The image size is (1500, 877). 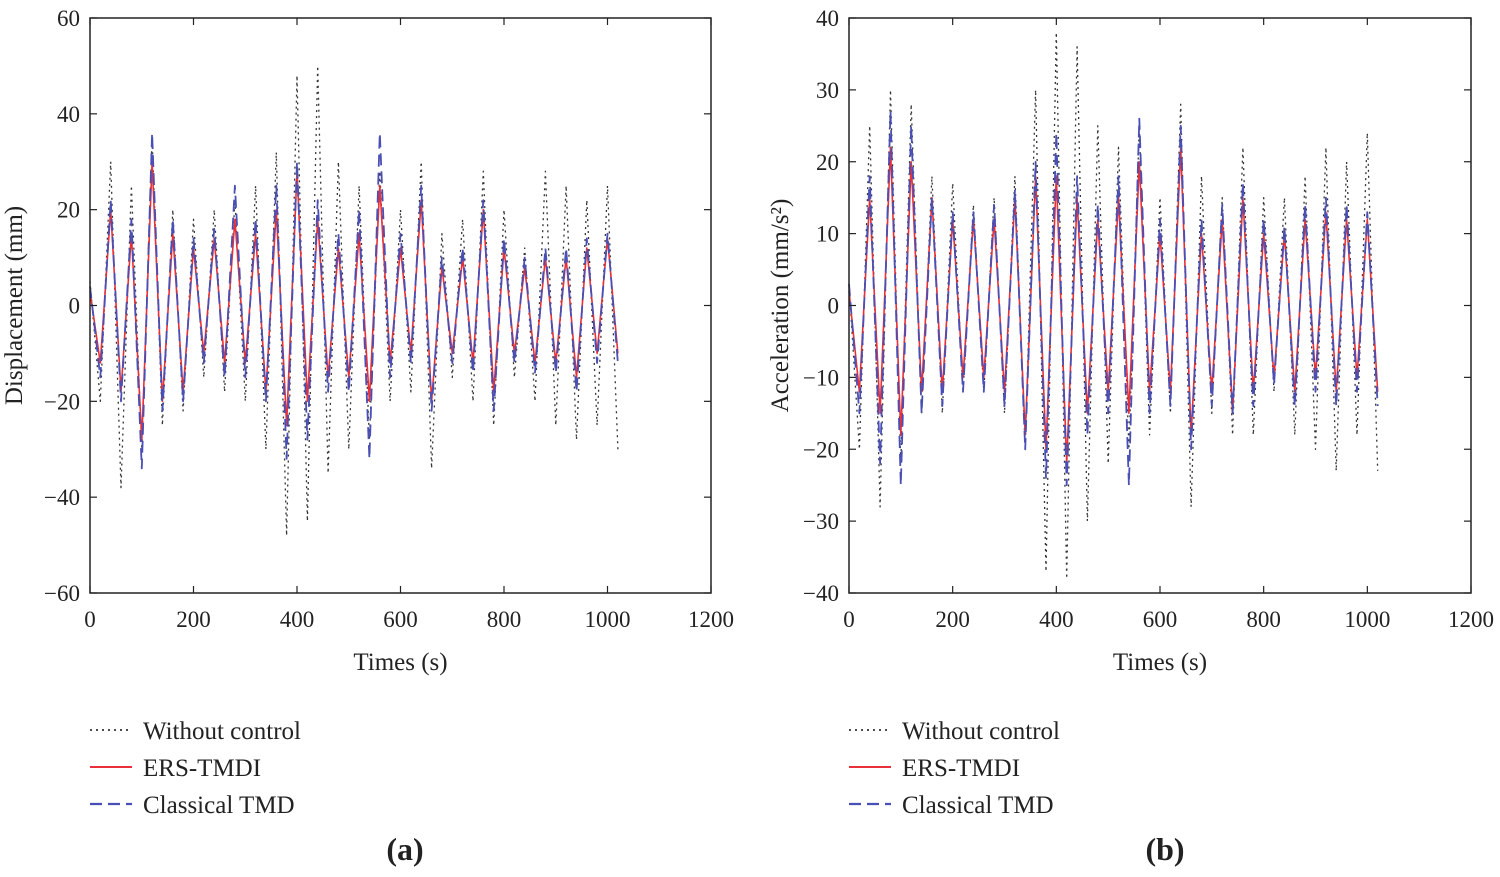 What do you see at coordinates (821, 377) in the screenshot?
I see `y-tick-label: −10` at bounding box center [821, 377].